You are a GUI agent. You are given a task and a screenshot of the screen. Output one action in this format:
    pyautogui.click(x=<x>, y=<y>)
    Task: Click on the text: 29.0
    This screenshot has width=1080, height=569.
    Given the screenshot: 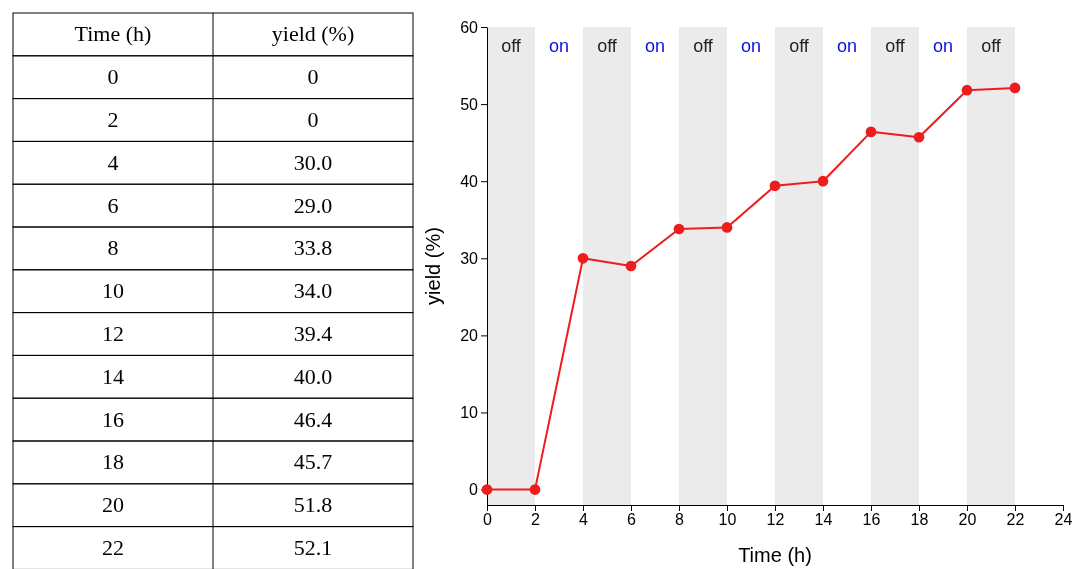 What is the action you would take?
    pyautogui.click(x=313, y=205)
    